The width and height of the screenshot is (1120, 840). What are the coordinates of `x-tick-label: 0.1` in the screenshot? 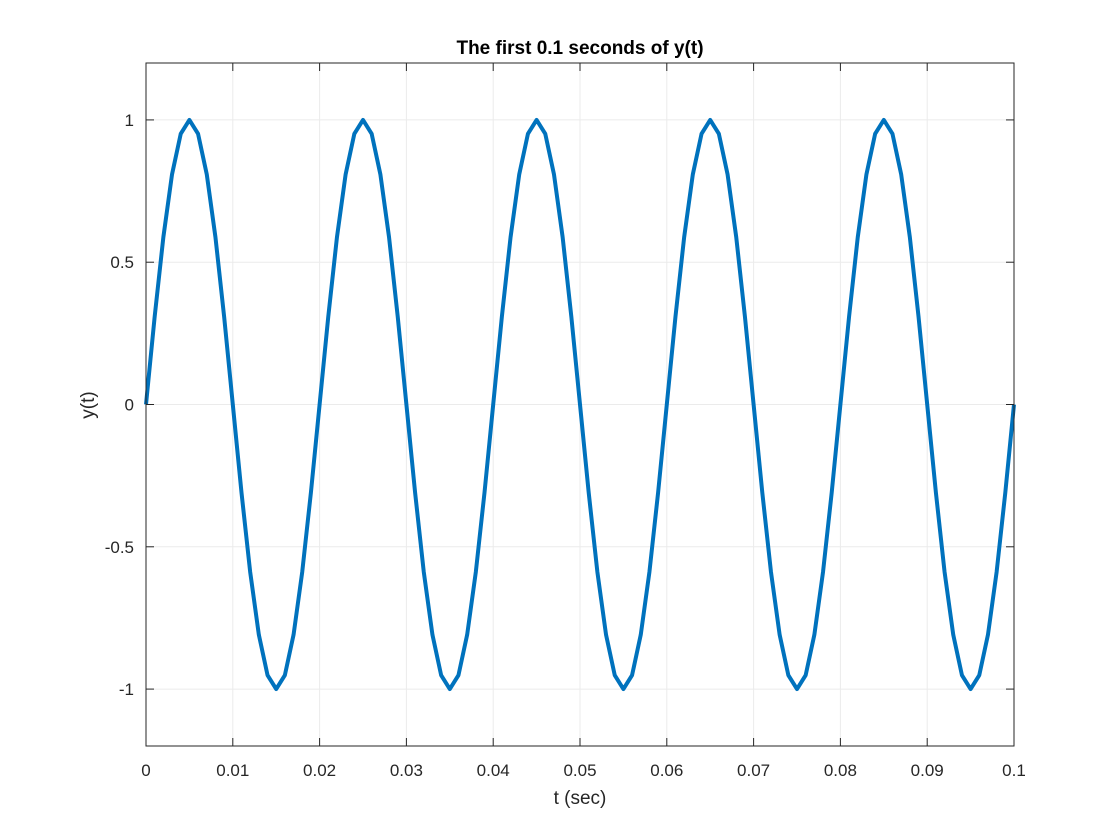 It's located at (1014, 770).